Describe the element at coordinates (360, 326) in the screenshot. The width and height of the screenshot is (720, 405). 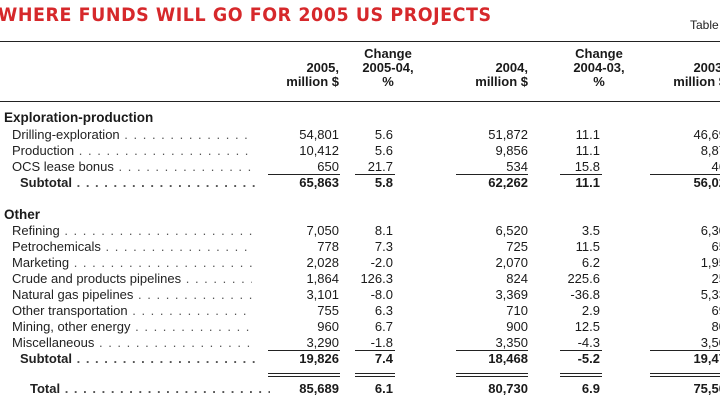
I see `table-row: Mining, other energy 960 6.7 900 12.5 80` at that location.